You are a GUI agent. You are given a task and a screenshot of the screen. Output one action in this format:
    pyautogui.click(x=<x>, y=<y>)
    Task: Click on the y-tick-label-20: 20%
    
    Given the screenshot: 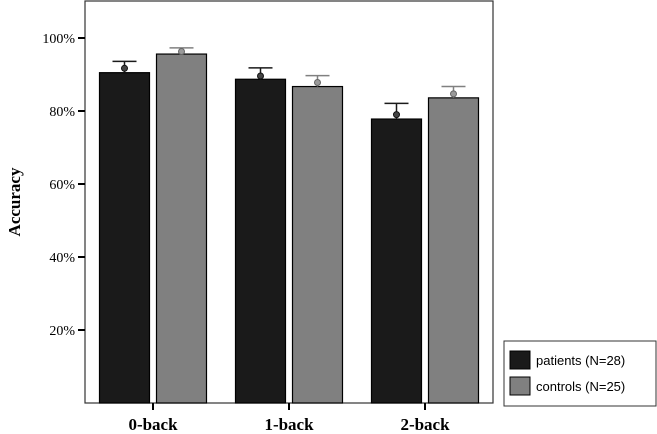 What is the action you would take?
    pyautogui.click(x=62, y=331)
    